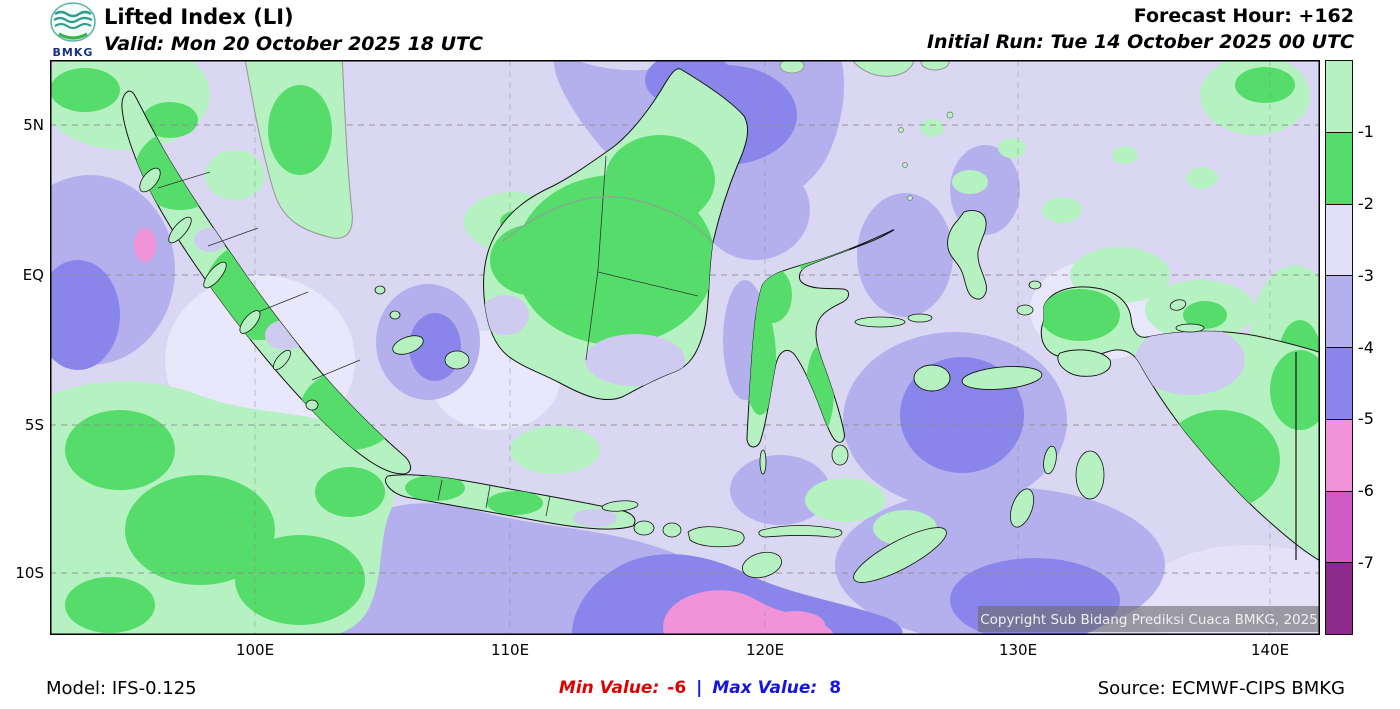 This screenshot has height=709, width=1400. Describe the element at coordinates (1221, 688) in the screenshot. I see `source-label: Source: ECMWF-CIPS BMKG` at that location.